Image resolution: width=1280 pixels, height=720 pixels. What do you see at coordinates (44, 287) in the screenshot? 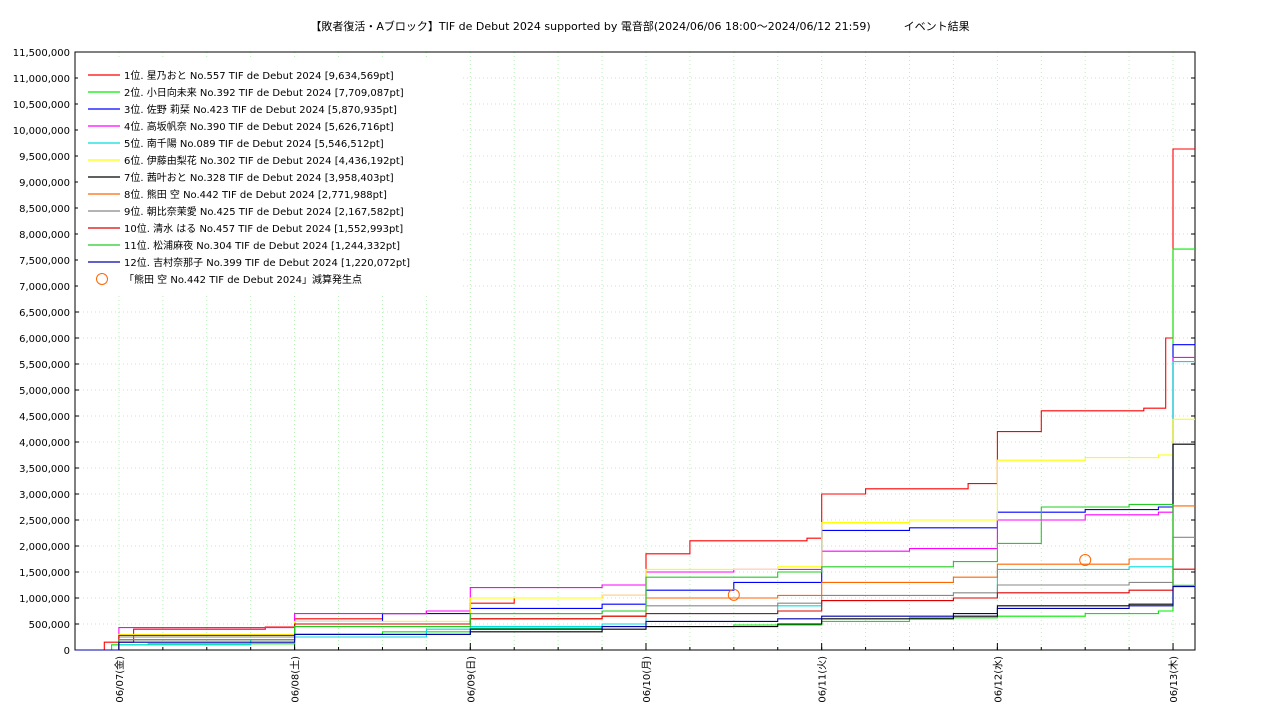
I see `y-tick-label: 7,000,000` at bounding box center [44, 287].